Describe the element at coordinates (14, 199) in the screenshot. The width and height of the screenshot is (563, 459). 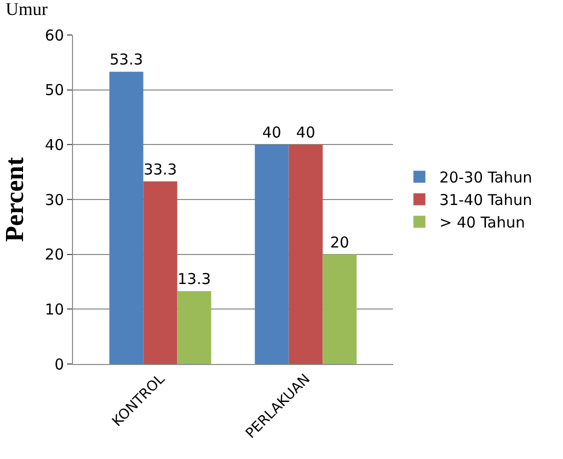
I see `y-axis-title: Percent` at that location.